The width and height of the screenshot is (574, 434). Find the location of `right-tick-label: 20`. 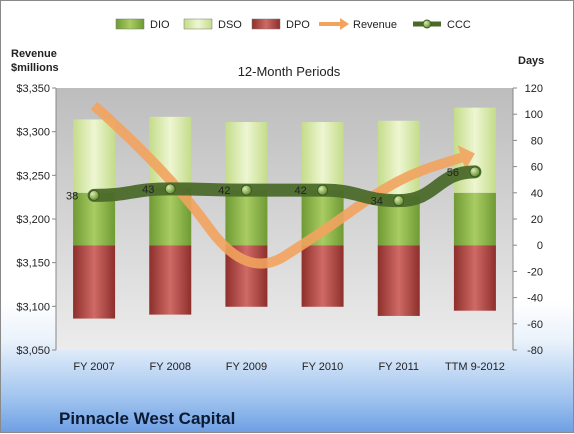

right-tick-label: 20 is located at coordinates (537, 220).